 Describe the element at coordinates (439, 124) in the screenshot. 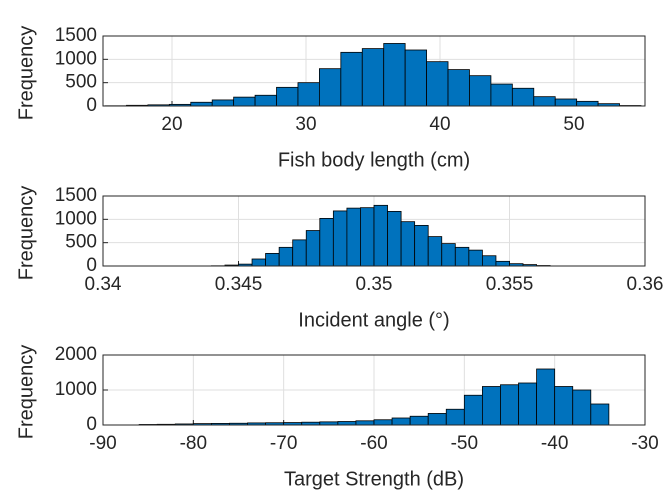

I see `x-tick-label: 40` at that location.